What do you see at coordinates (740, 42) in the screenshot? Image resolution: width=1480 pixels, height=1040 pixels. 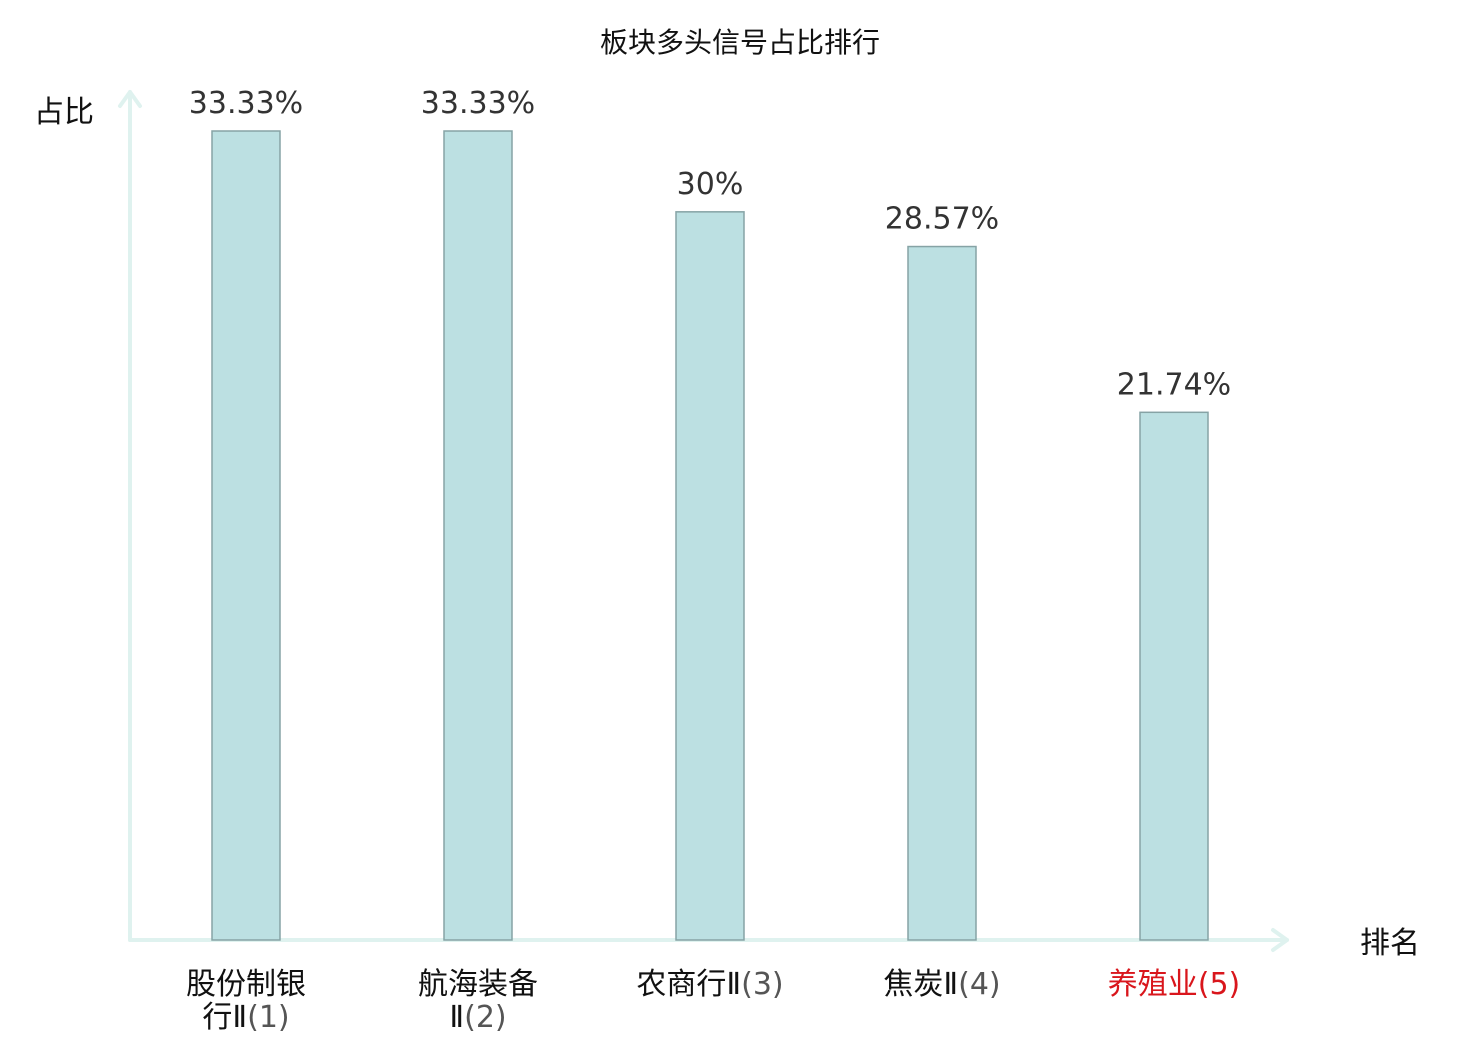 I see `chart-title: 板块多头信号占比排行` at bounding box center [740, 42].